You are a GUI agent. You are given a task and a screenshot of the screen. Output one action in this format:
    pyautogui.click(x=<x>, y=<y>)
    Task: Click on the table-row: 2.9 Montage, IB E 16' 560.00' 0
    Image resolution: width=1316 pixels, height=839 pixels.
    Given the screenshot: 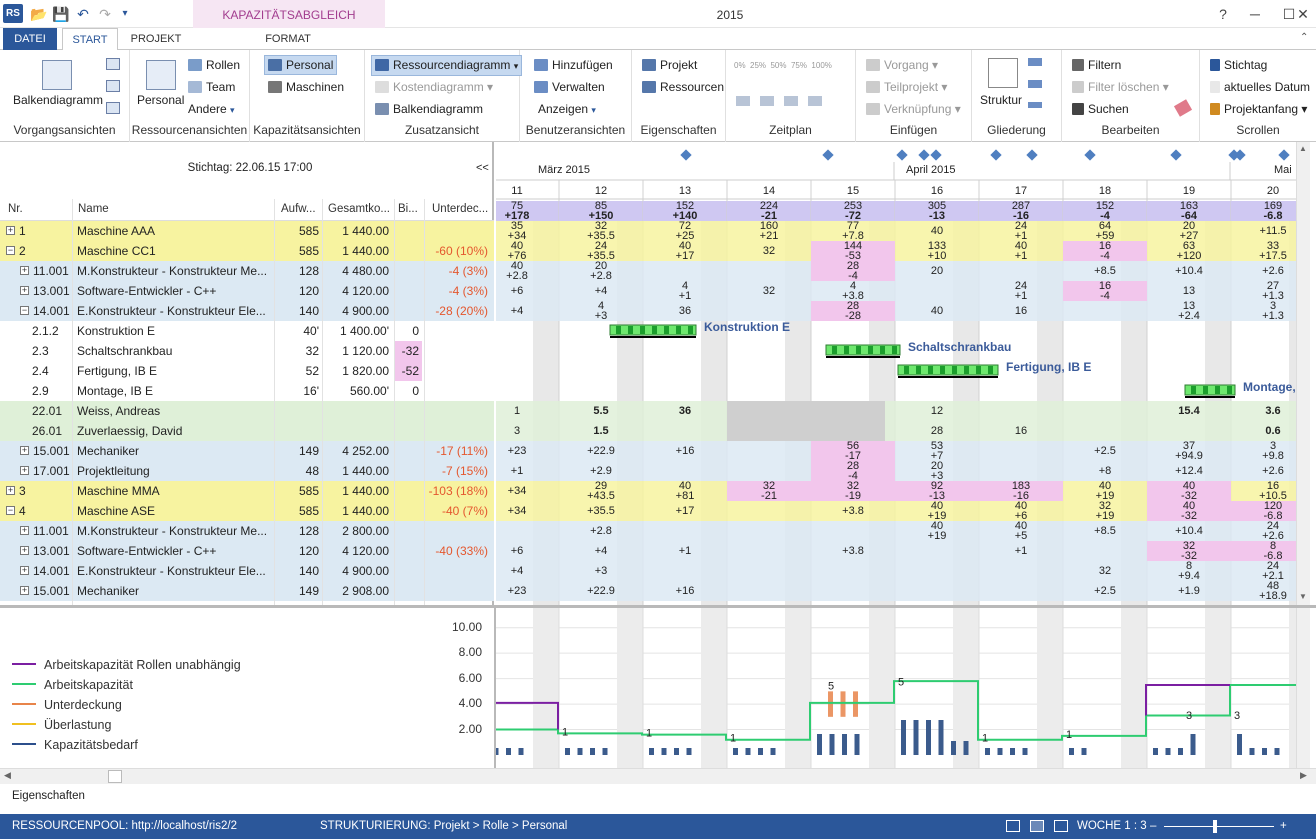 What is the action you would take?
    pyautogui.click(x=247, y=391)
    